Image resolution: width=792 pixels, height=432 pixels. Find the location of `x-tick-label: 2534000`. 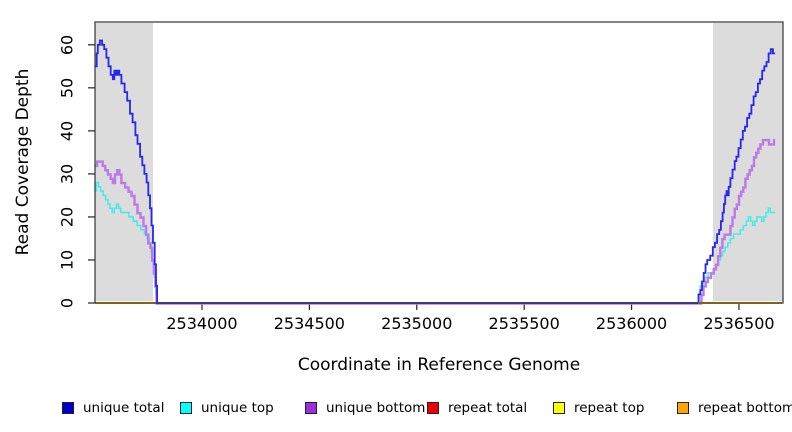

x-tick-label: 2534000 is located at coordinates (202, 323).